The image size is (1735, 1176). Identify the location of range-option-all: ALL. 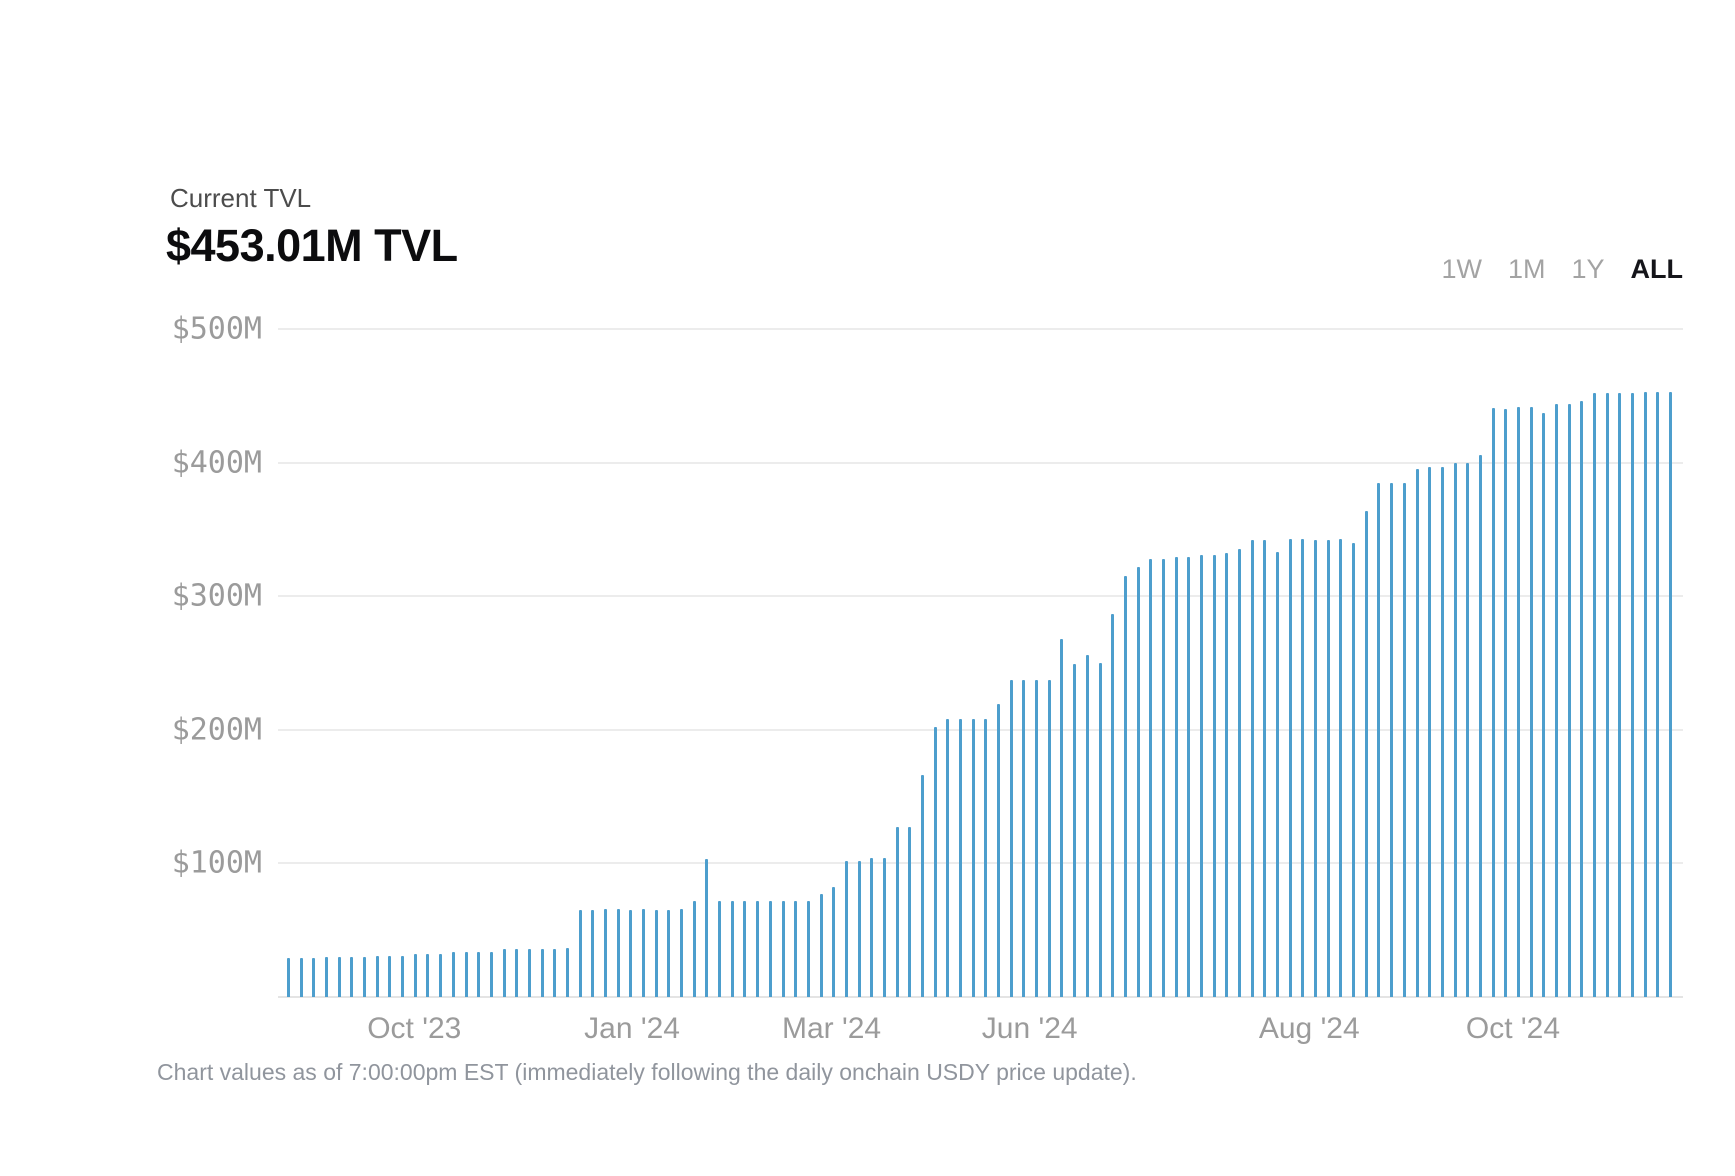
(1656, 269).